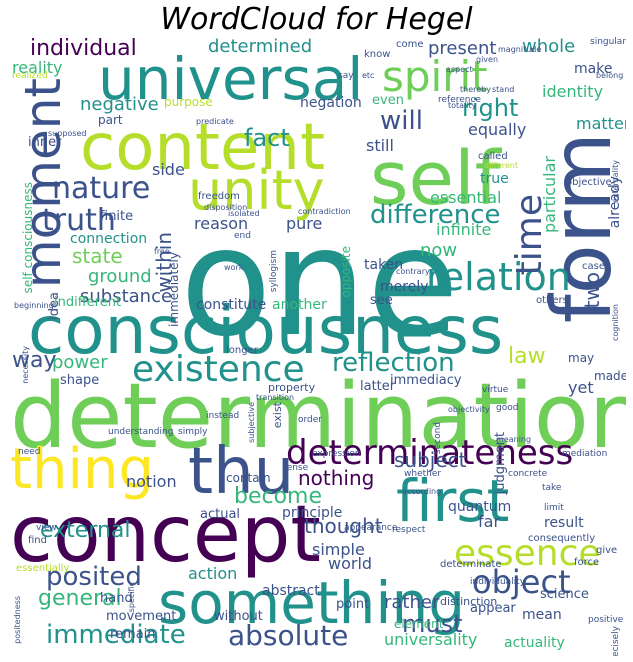 This screenshot has height=662, width=633. I want to click on cloud-word: sense, so click(295, 468).